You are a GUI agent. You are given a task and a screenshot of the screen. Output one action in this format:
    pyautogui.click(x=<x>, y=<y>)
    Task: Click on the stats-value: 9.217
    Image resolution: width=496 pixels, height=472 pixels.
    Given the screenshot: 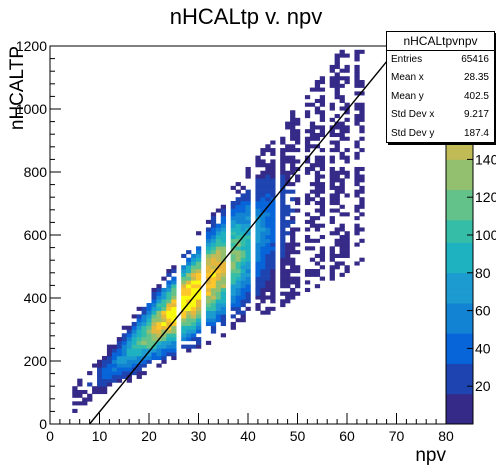 What is the action you would take?
    pyautogui.click(x=476, y=115)
    